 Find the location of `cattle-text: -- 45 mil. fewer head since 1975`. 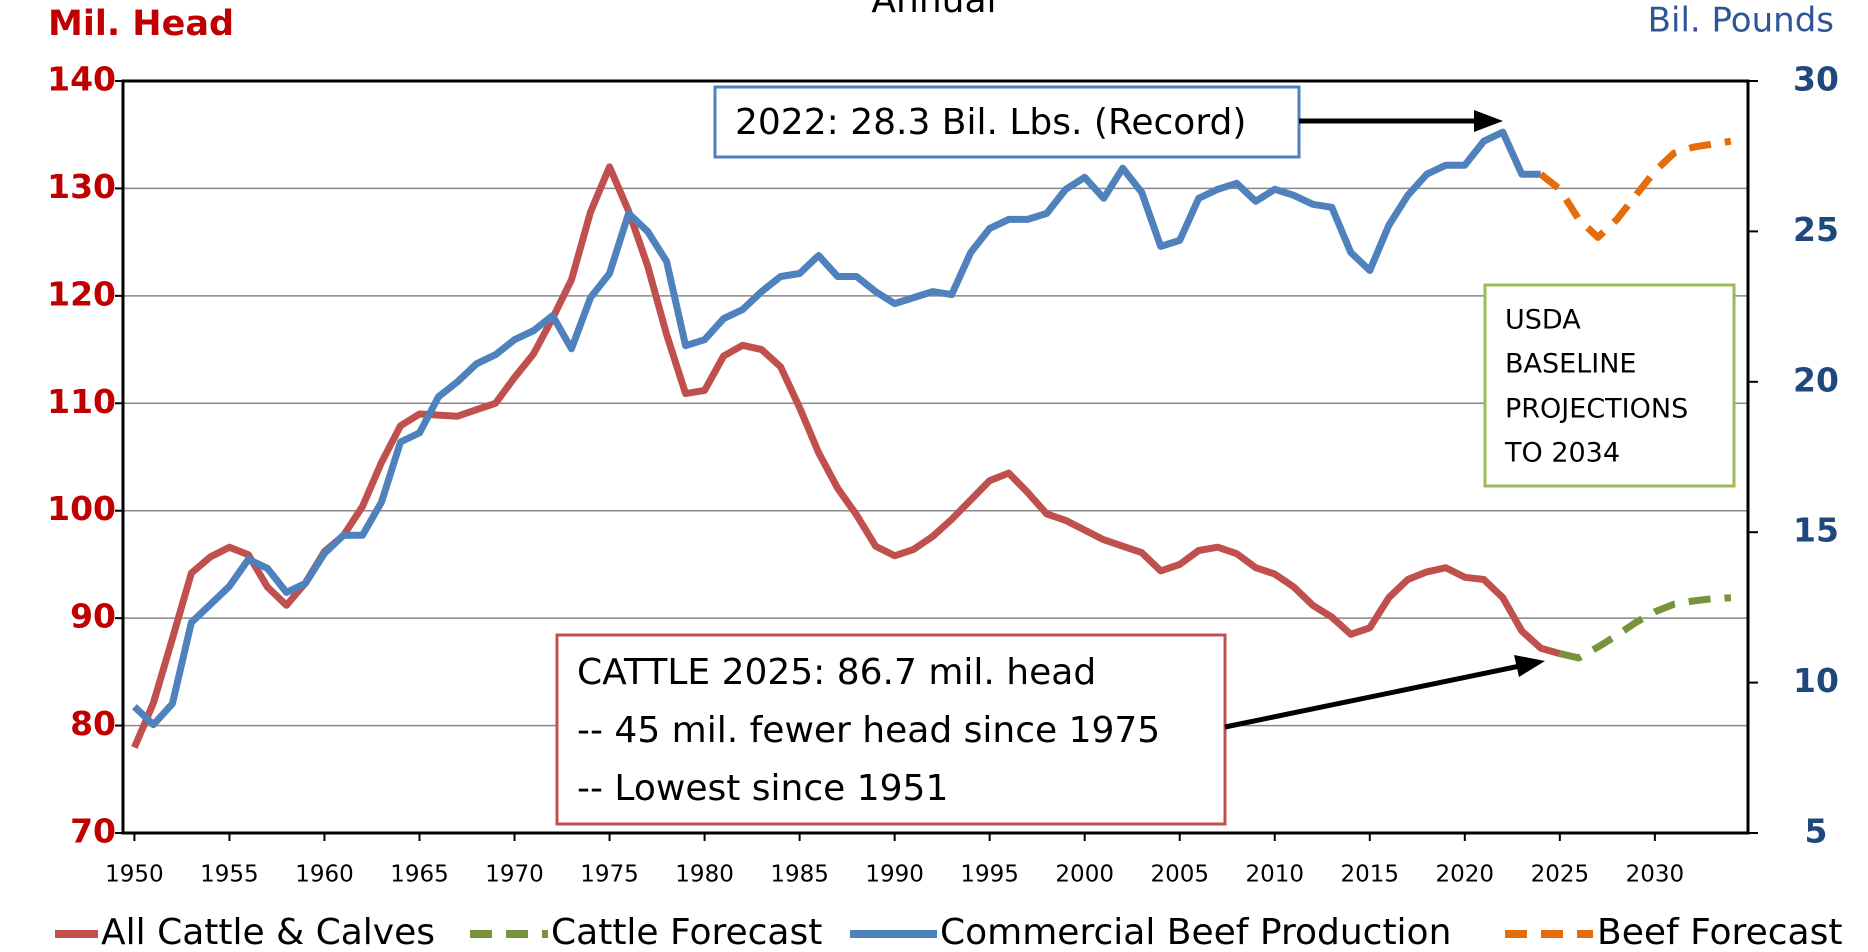

cattle-text: -- 45 mil. fewer head since 1975 is located at coordinates (868, 730).